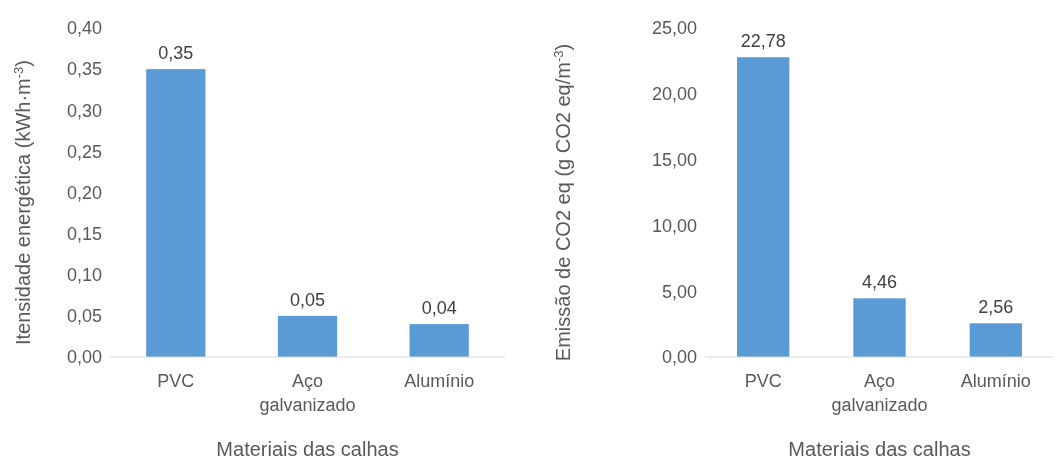 This screenshot has height=466, width=1059. Describe the element at coordinates (84, 275) in the screenshot. I see `y-tick-label: 0,10` at that location.